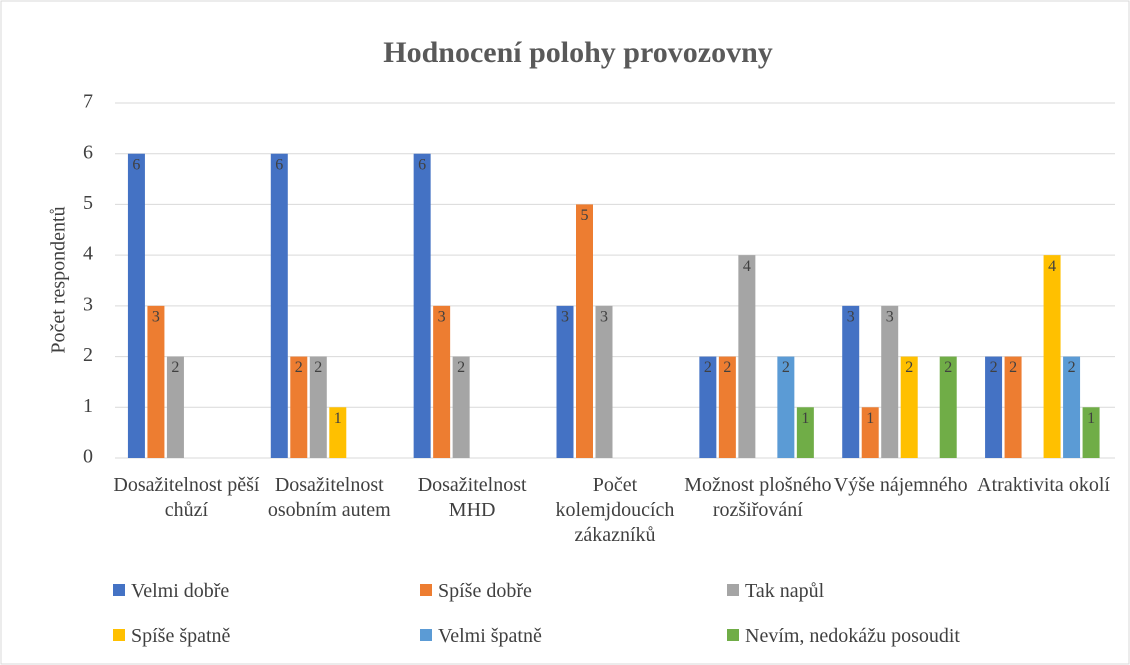 The image size is (1130, 665). I want to click on x-tick-label: Počet kolemjdoucích zákazníků, so click(615, 510).